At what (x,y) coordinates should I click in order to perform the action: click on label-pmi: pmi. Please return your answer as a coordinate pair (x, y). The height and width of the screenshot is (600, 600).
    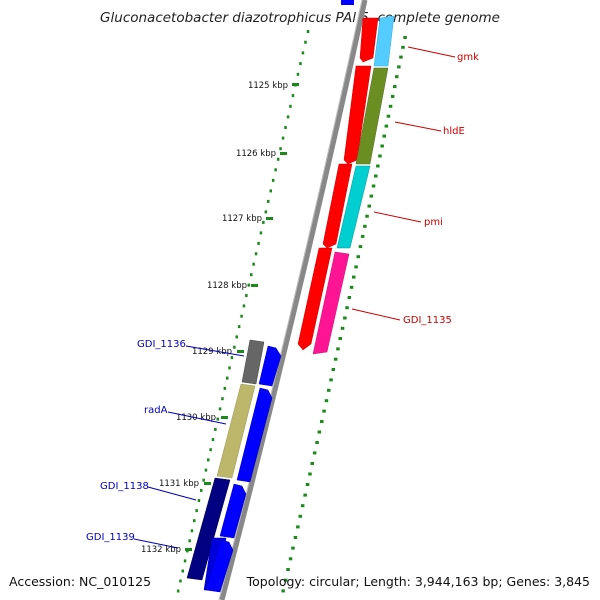
    Looking at the image, I should click on (433, 222).